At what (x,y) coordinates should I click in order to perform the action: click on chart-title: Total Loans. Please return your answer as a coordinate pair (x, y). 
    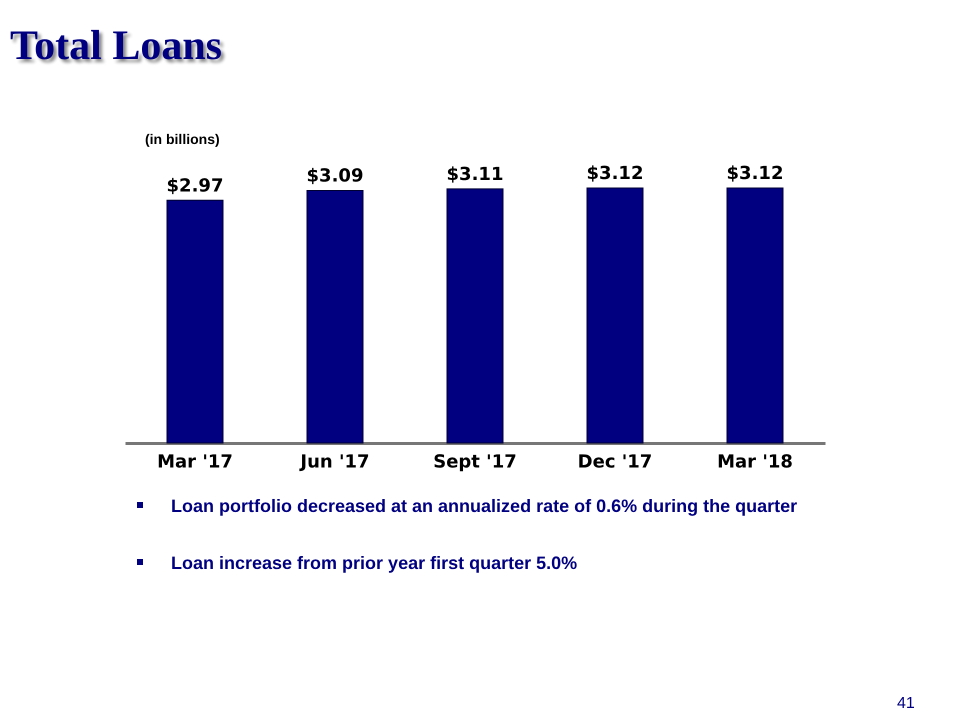
    Looking at the image, I should click on (116, 46).